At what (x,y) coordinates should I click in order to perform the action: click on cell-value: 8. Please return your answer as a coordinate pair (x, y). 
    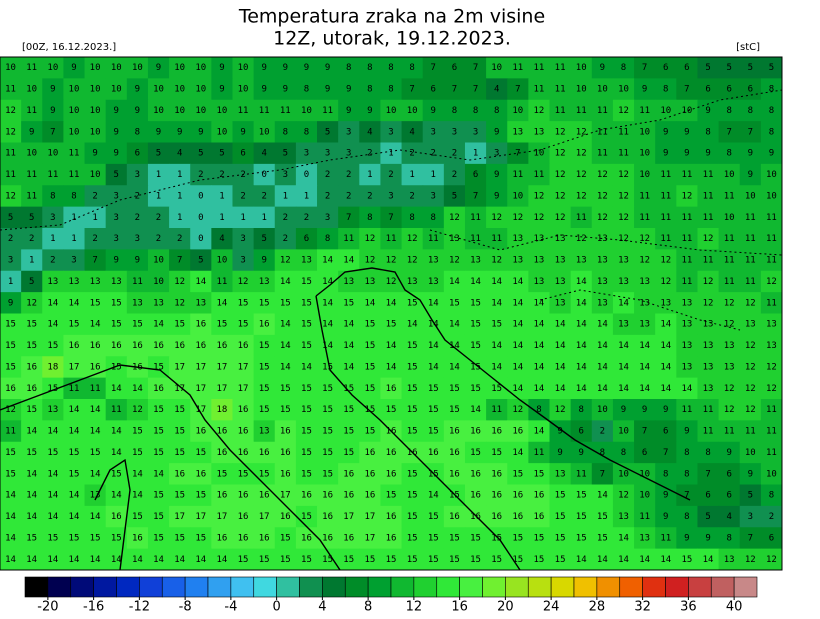
    Looking at the image, I should click on (623, 453).